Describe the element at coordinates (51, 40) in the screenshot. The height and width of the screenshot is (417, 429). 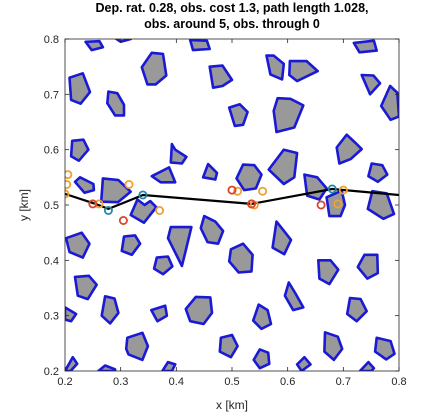
I see `y-tick-label: 0.8` at that location.